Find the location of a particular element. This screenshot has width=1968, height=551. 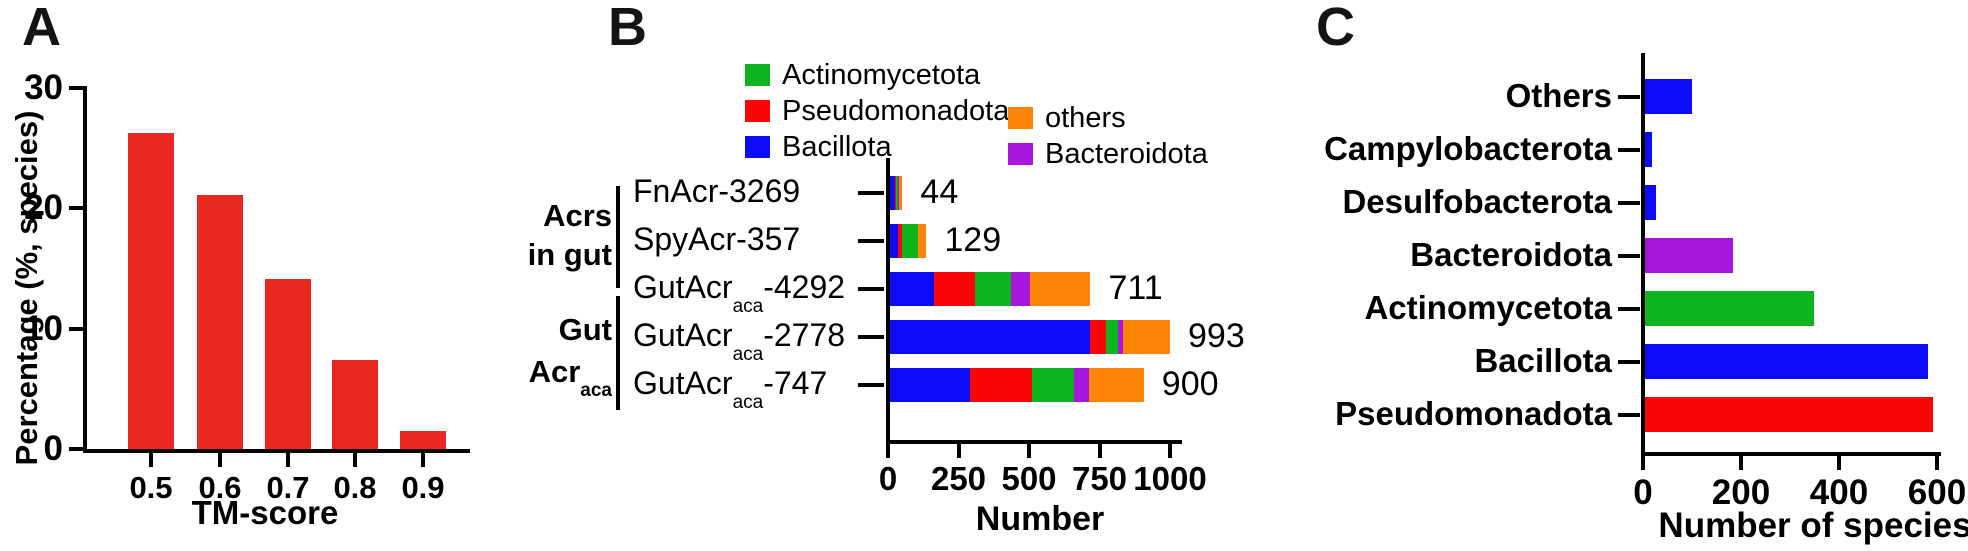

bar-Campylobacterota is located at coordinates (1648, 149).